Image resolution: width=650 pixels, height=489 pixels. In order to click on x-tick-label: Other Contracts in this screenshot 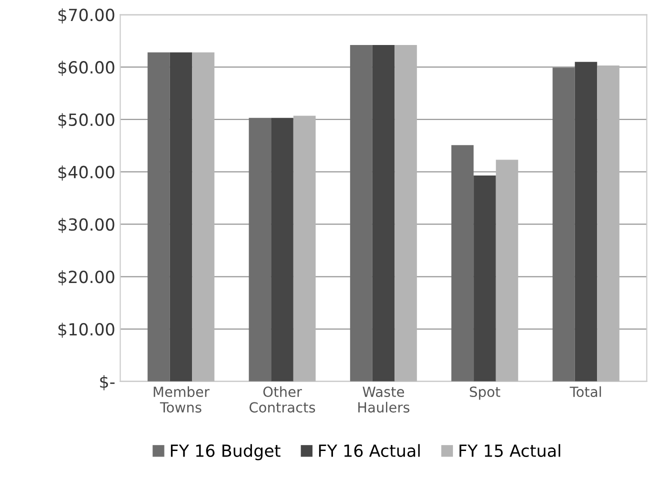, I will do `click(283, 399)`.